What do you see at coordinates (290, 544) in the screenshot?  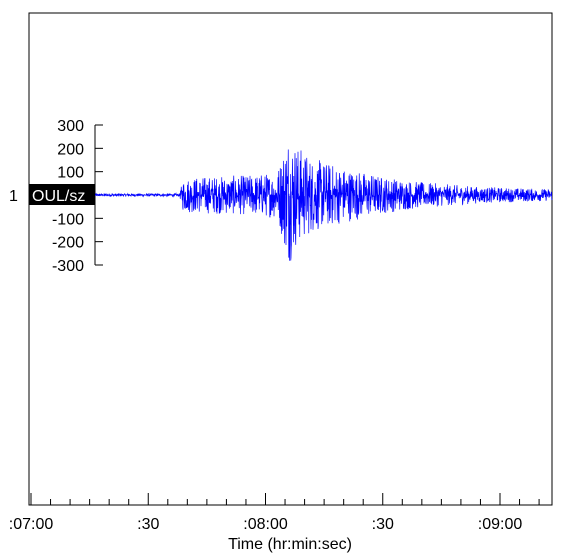 I see `x-axis-label: Time (hr:min:sec)` at bounding box center [290, 544].